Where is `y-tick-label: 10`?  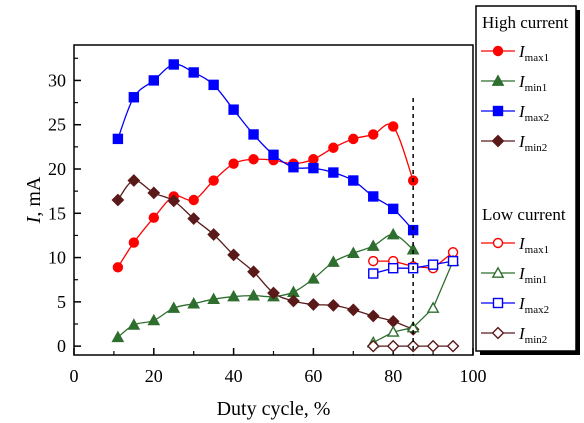
y-tick-label: 10 is located at coordinates (57, 258).